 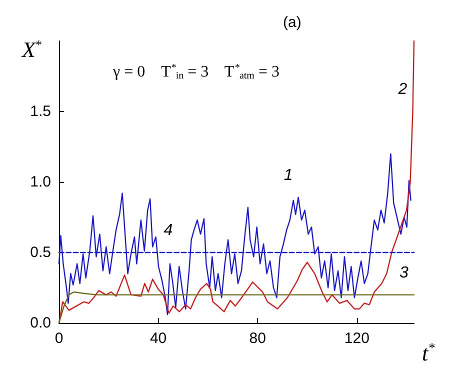 What do you see at coordinates (404, 273) in the screenshot?
I see `annotation: 3` at bounding box center [404, 273].